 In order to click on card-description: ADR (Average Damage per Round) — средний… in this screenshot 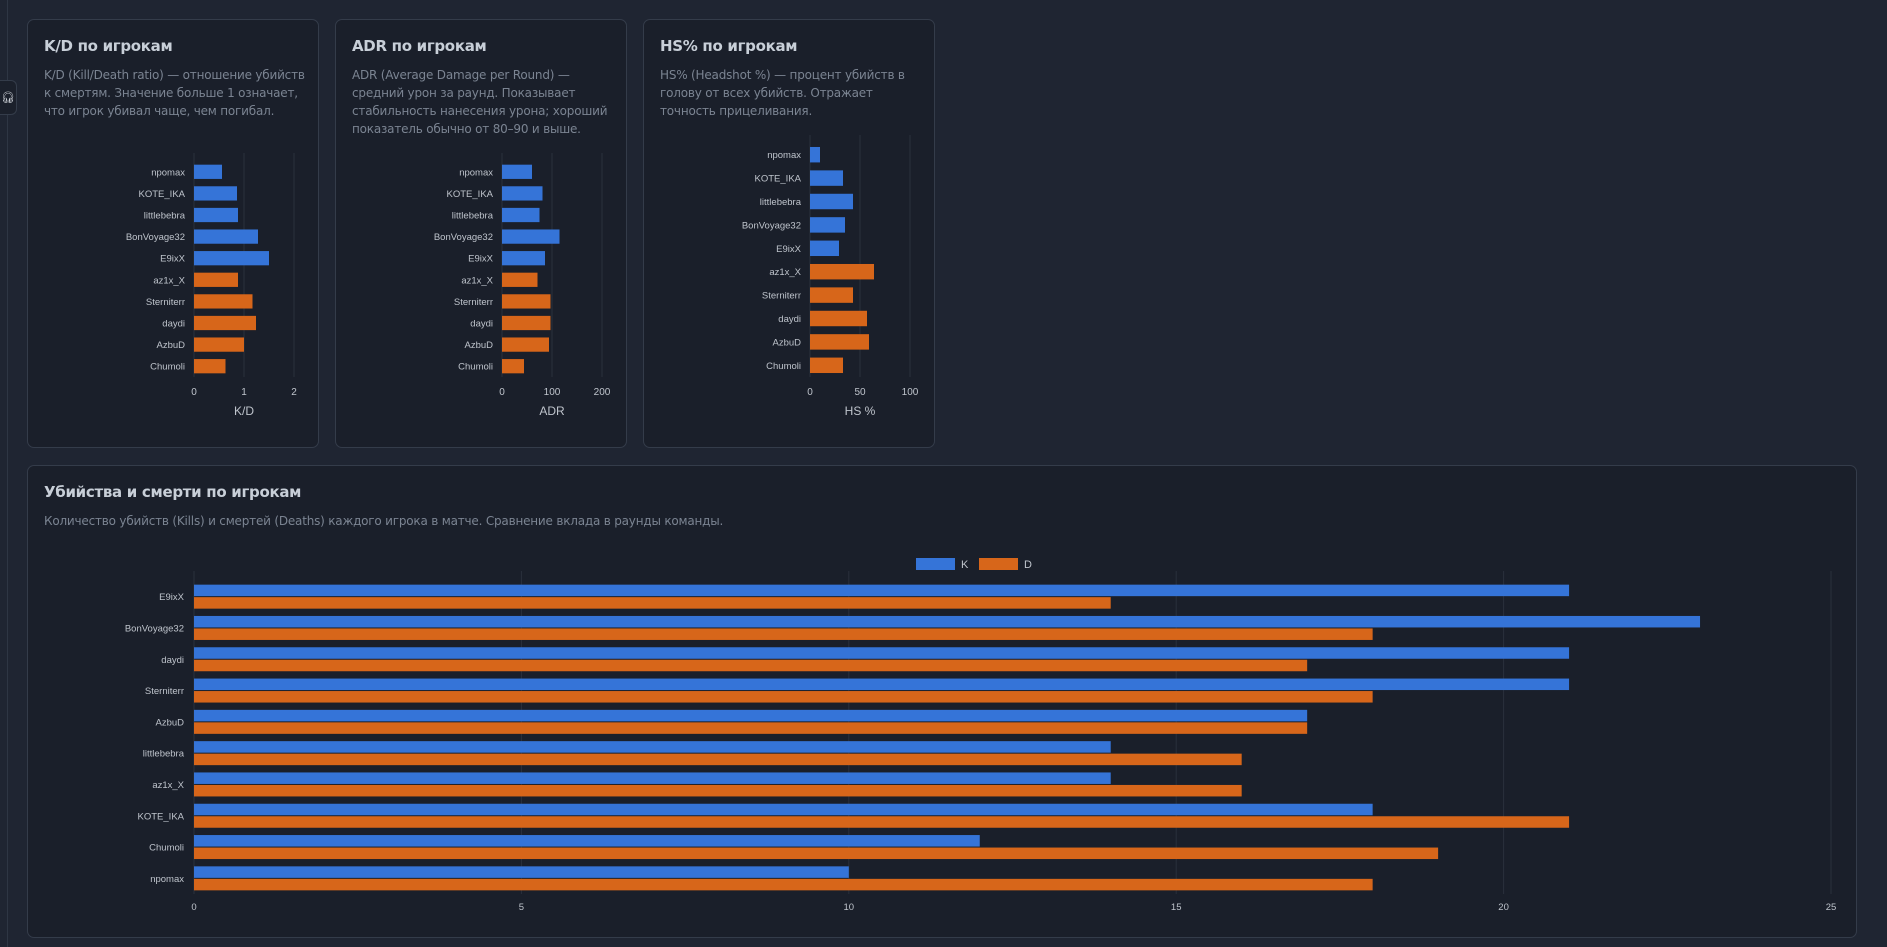, I will do `click(480, 102)`.